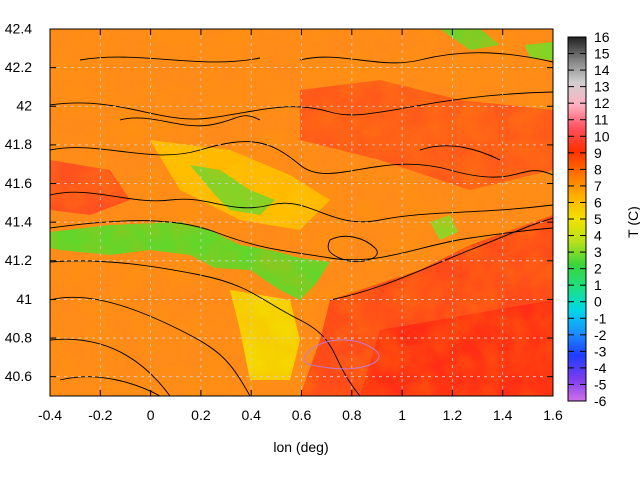 The height and width of the screenshot is (480, 640). I want to click on colorbar-tick-label-8: 2, so click(598, 269).